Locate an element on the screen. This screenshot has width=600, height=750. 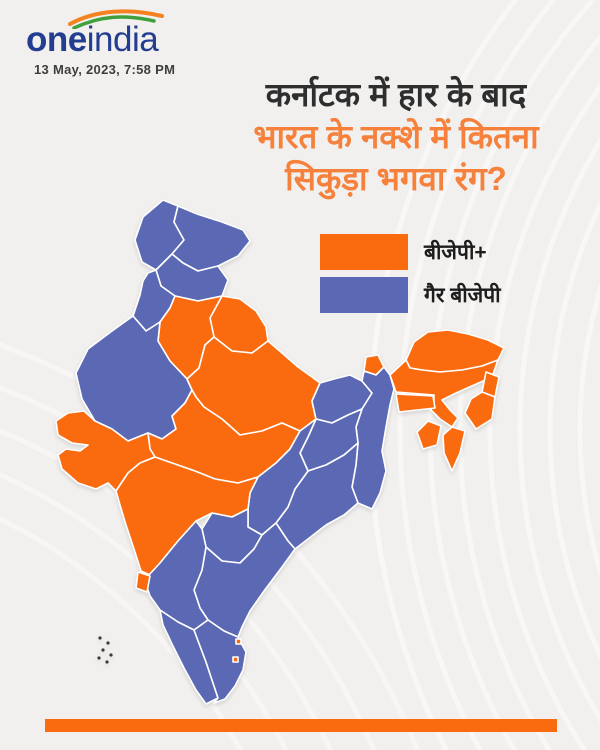
flag-swoosh-icon is located at coordinates (116, 19).